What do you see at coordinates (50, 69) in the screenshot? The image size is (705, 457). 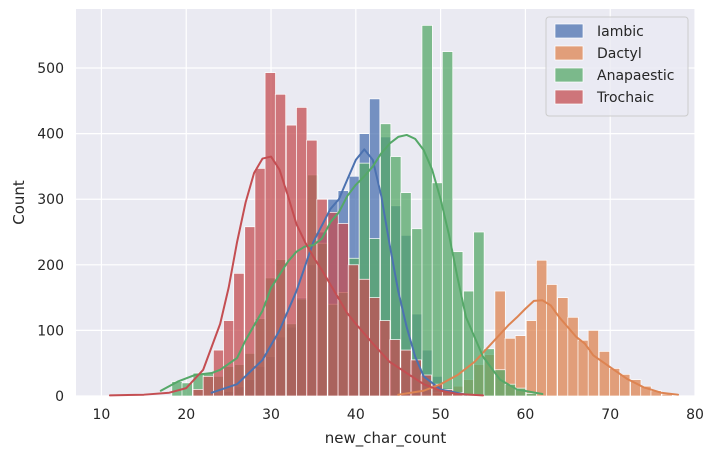 I see `y-tick-label: 500` at bounding box center [50, 69].